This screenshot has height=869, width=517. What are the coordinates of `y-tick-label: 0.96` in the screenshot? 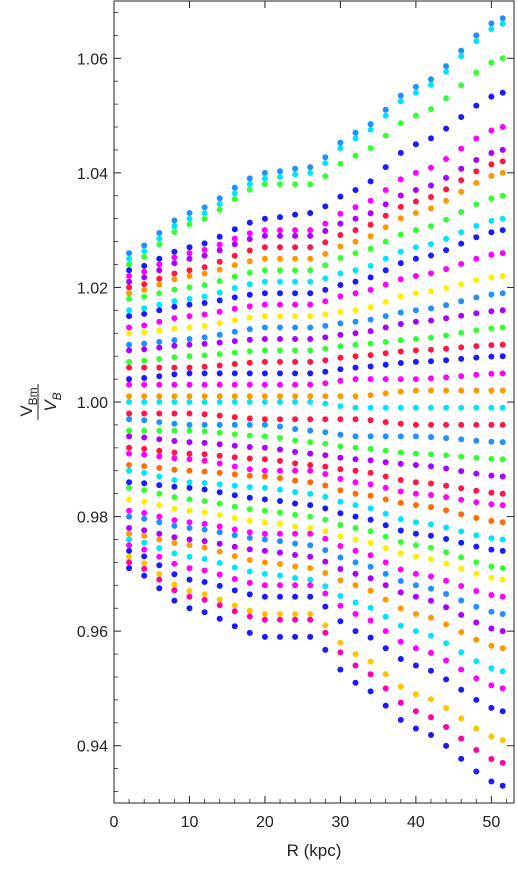 It's located at (92, 632).